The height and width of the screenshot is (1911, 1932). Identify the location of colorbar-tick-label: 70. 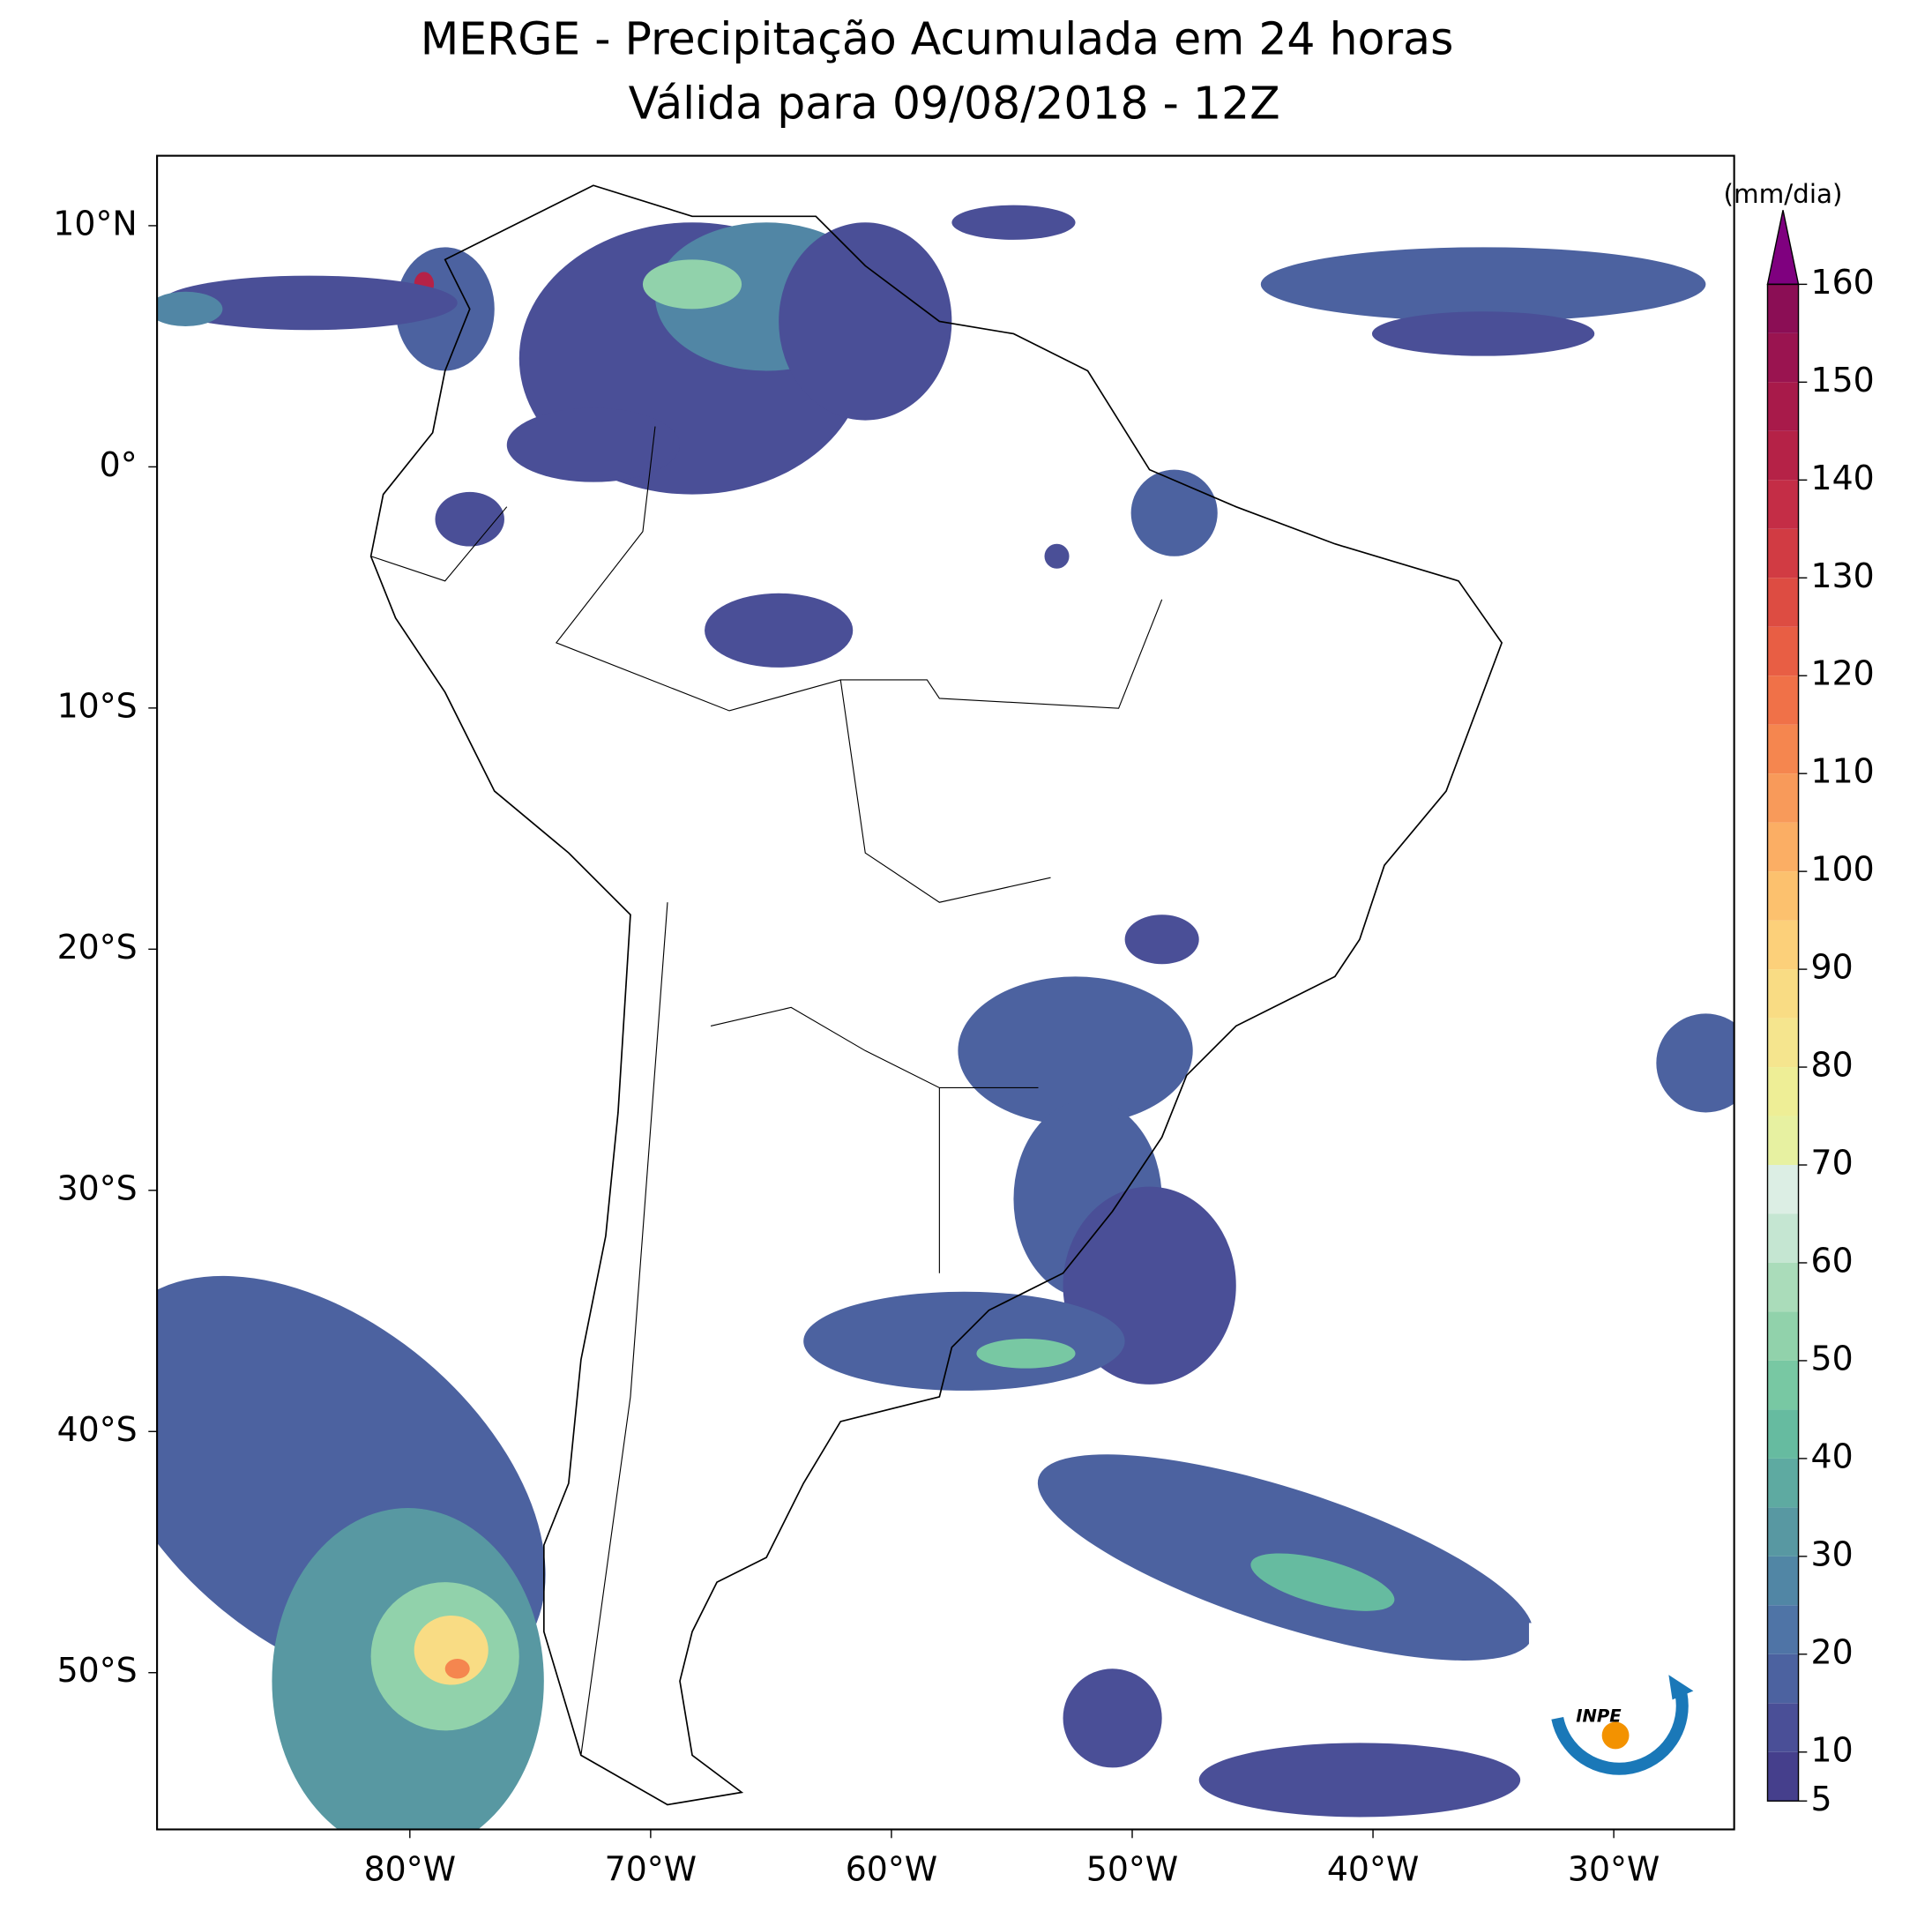
(1832, 1163).